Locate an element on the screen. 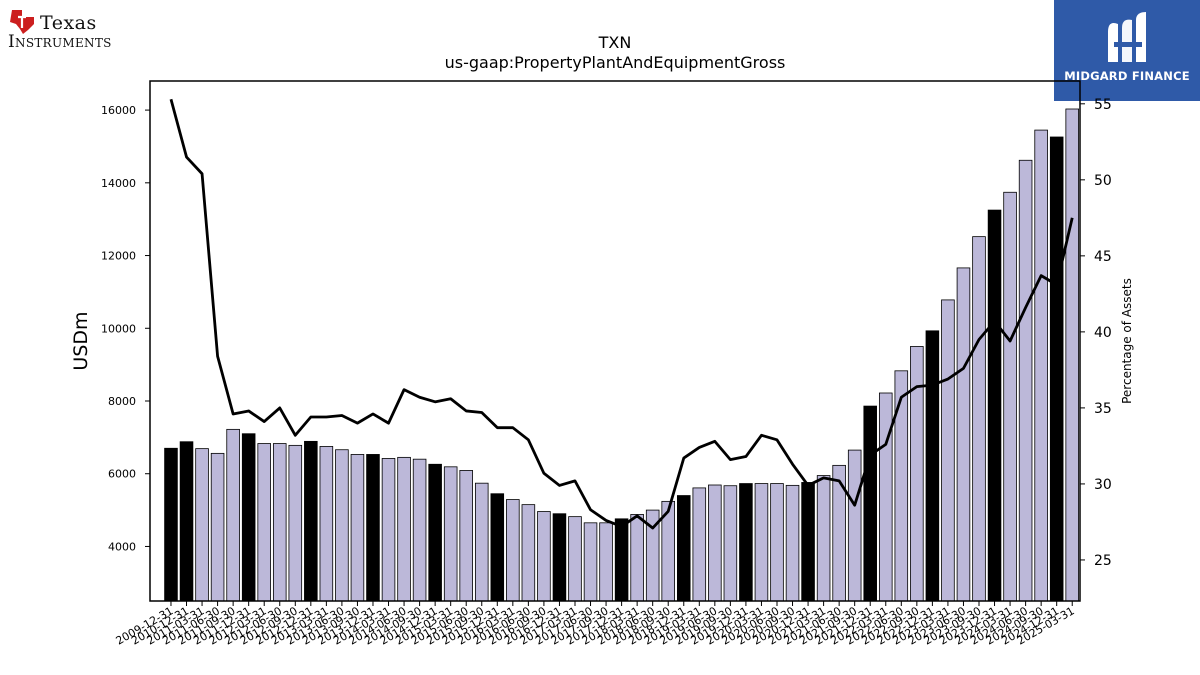  y-axis-label: USDm is located at coordinates (81, 340).